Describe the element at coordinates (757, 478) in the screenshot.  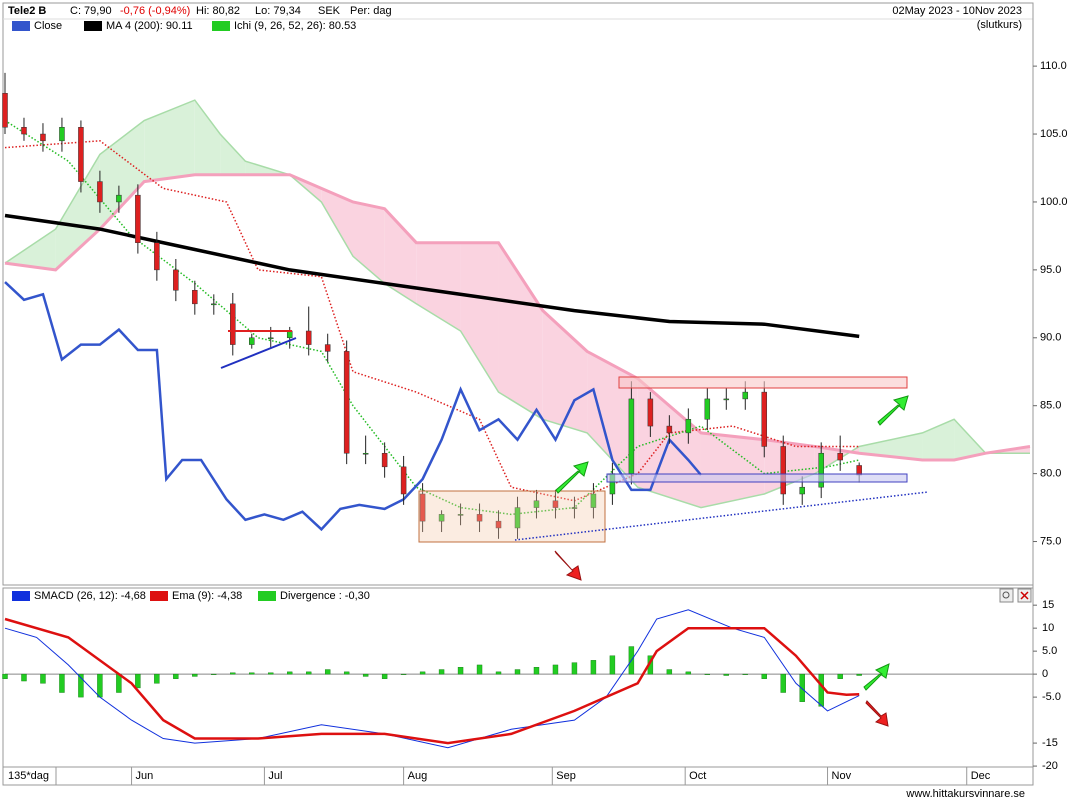
I see `support-box` at that location.